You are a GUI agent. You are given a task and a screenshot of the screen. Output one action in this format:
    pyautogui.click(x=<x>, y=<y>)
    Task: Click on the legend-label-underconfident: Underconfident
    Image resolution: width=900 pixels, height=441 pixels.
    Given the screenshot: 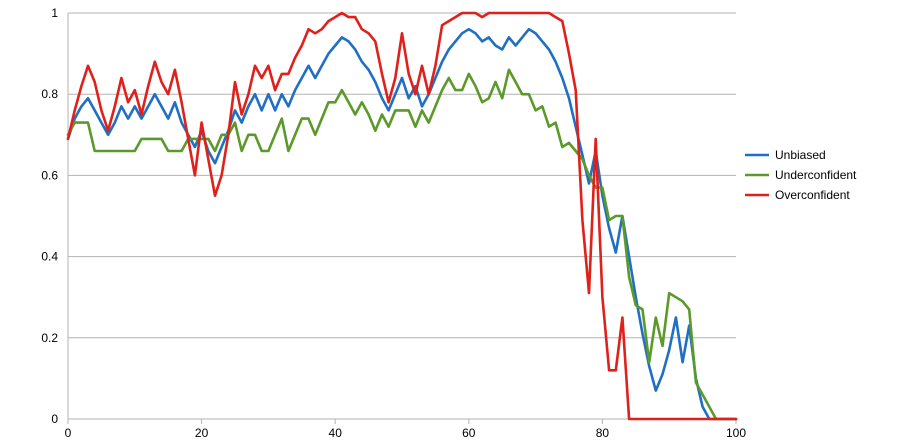 What is the action you would take?
    pyautogui.click(x=816, y=175)
    